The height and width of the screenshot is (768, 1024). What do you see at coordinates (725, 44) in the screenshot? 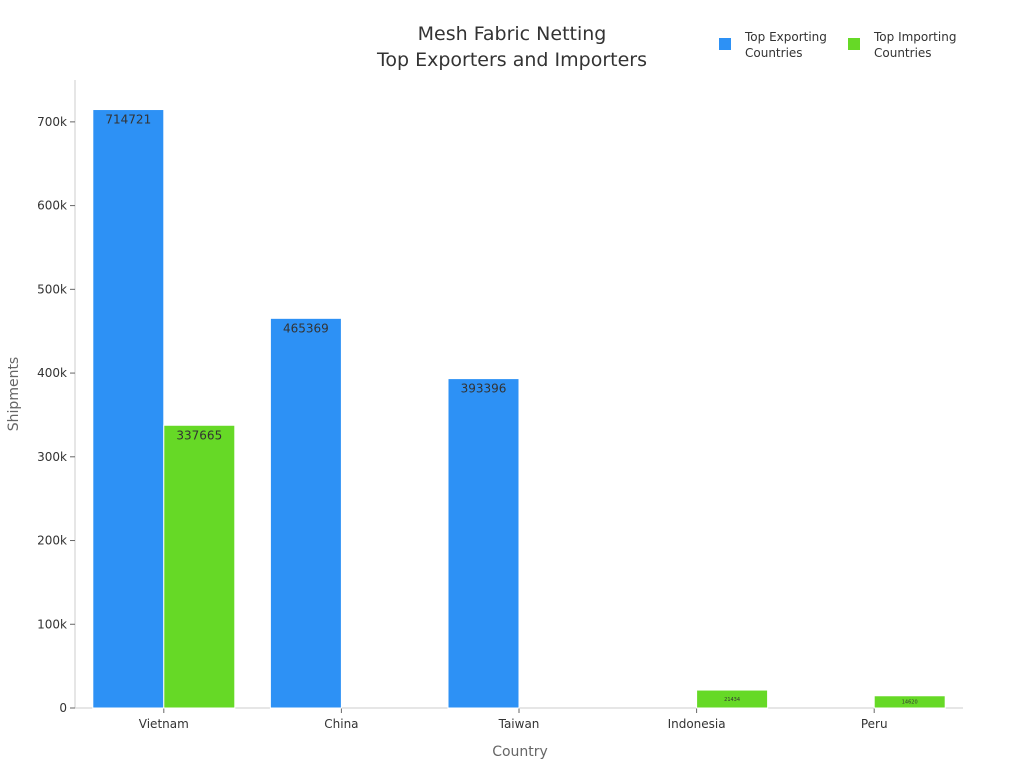
I see `legend-swatch-exporting` at bounding box center [725, 44].